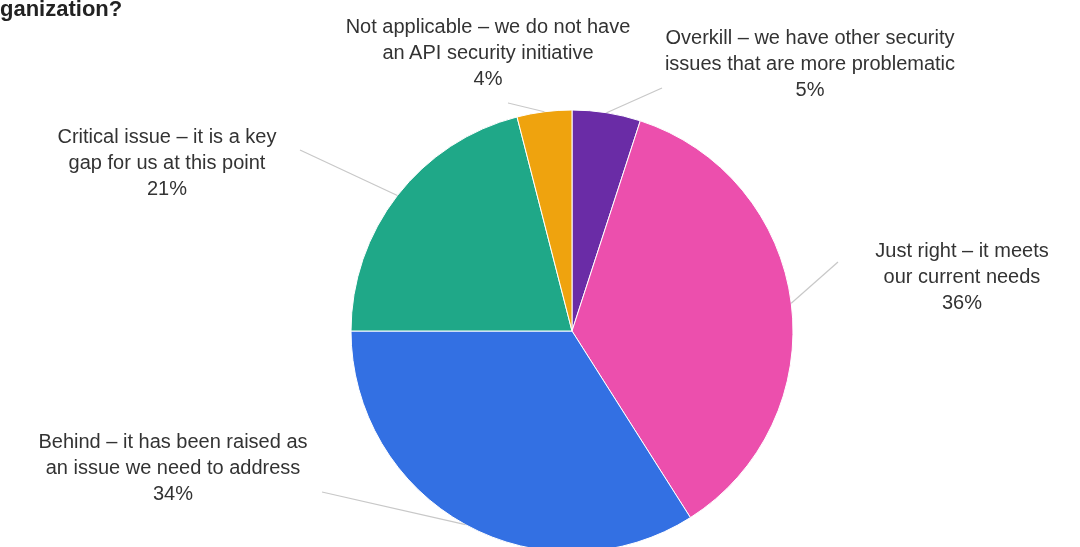  Describe the element at coordinates (167, 188) in the screenshot. I see `data-label: 21%` at that location.